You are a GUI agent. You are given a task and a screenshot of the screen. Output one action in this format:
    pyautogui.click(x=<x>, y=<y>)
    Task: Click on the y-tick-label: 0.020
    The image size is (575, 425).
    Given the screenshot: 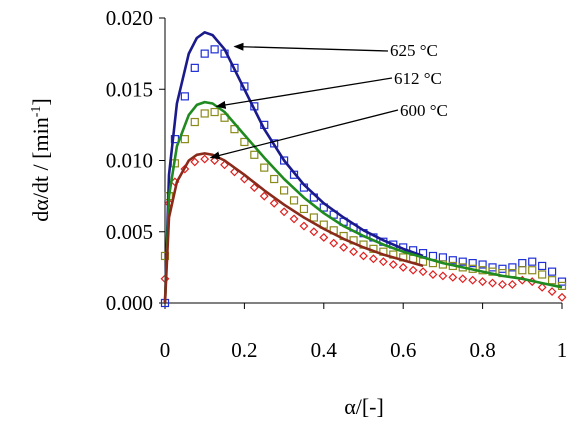 What is the action you would take?
    pyautogui.click(x=129, y=18)
    